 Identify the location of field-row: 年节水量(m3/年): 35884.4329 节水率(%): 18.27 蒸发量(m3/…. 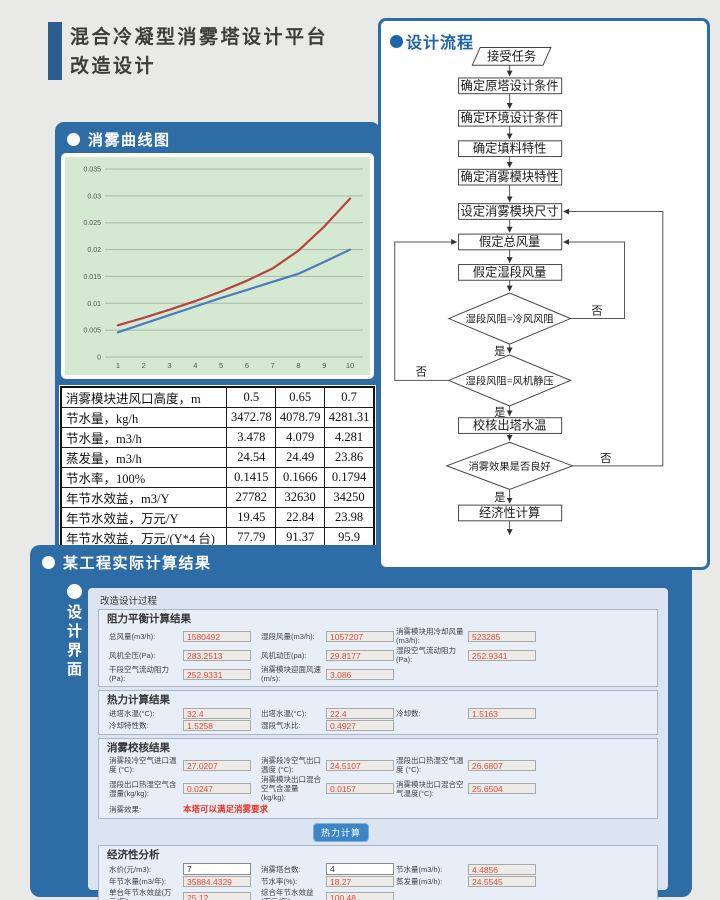
(378, 881).